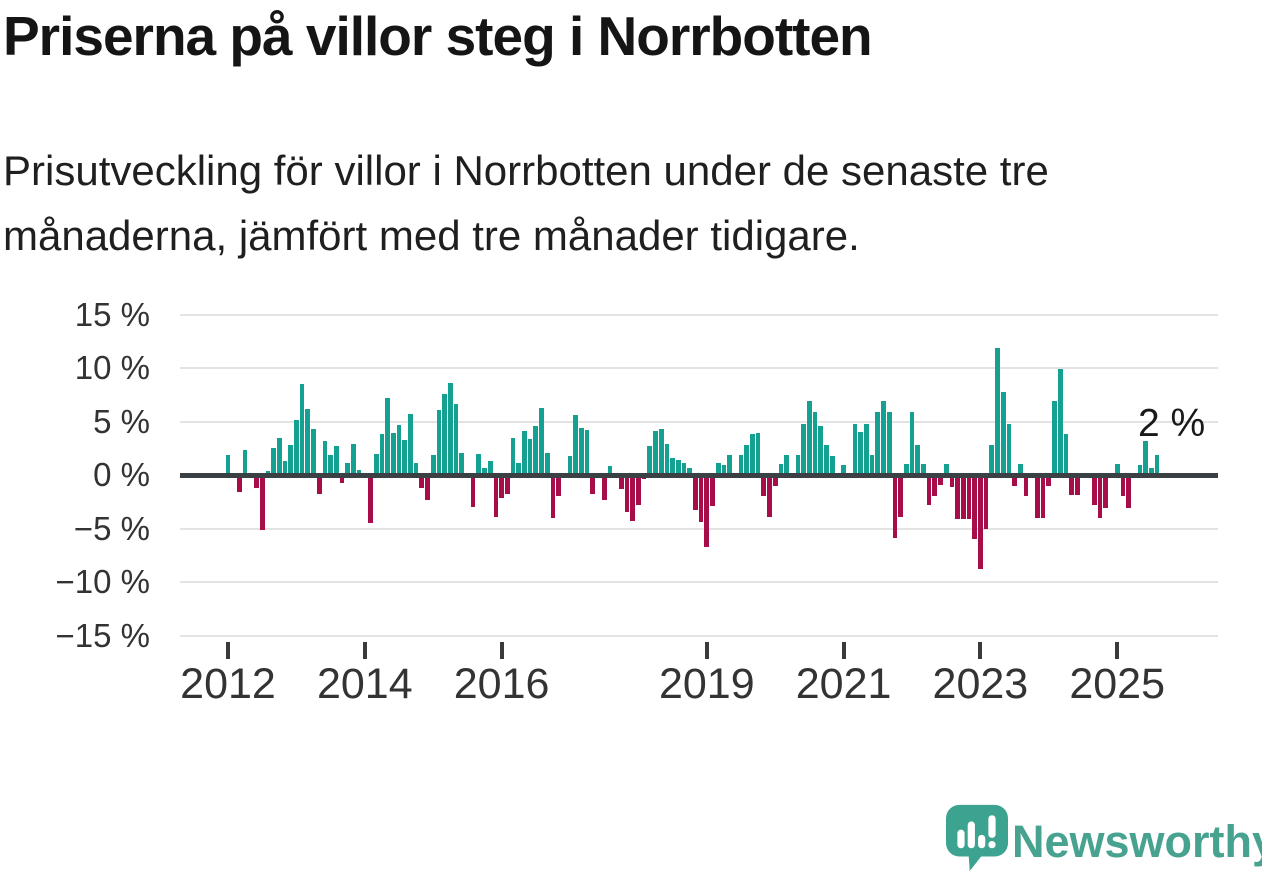 The height and width of the screenshot is (879, 1262). What do you see at coordinates (706, 650) in the screenshot?
I see `x-axis-tick-2019` at bounding box center [706, 650].